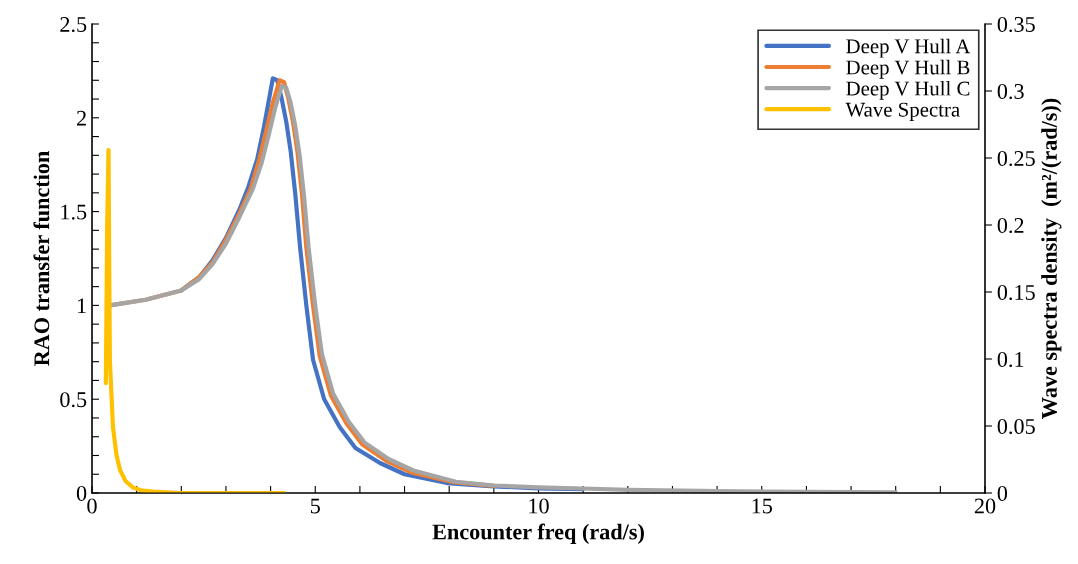 The height and width of the screenshot is (564, 1078). I want to click on y2-tick-label: 0.35, so click(1016, 24).